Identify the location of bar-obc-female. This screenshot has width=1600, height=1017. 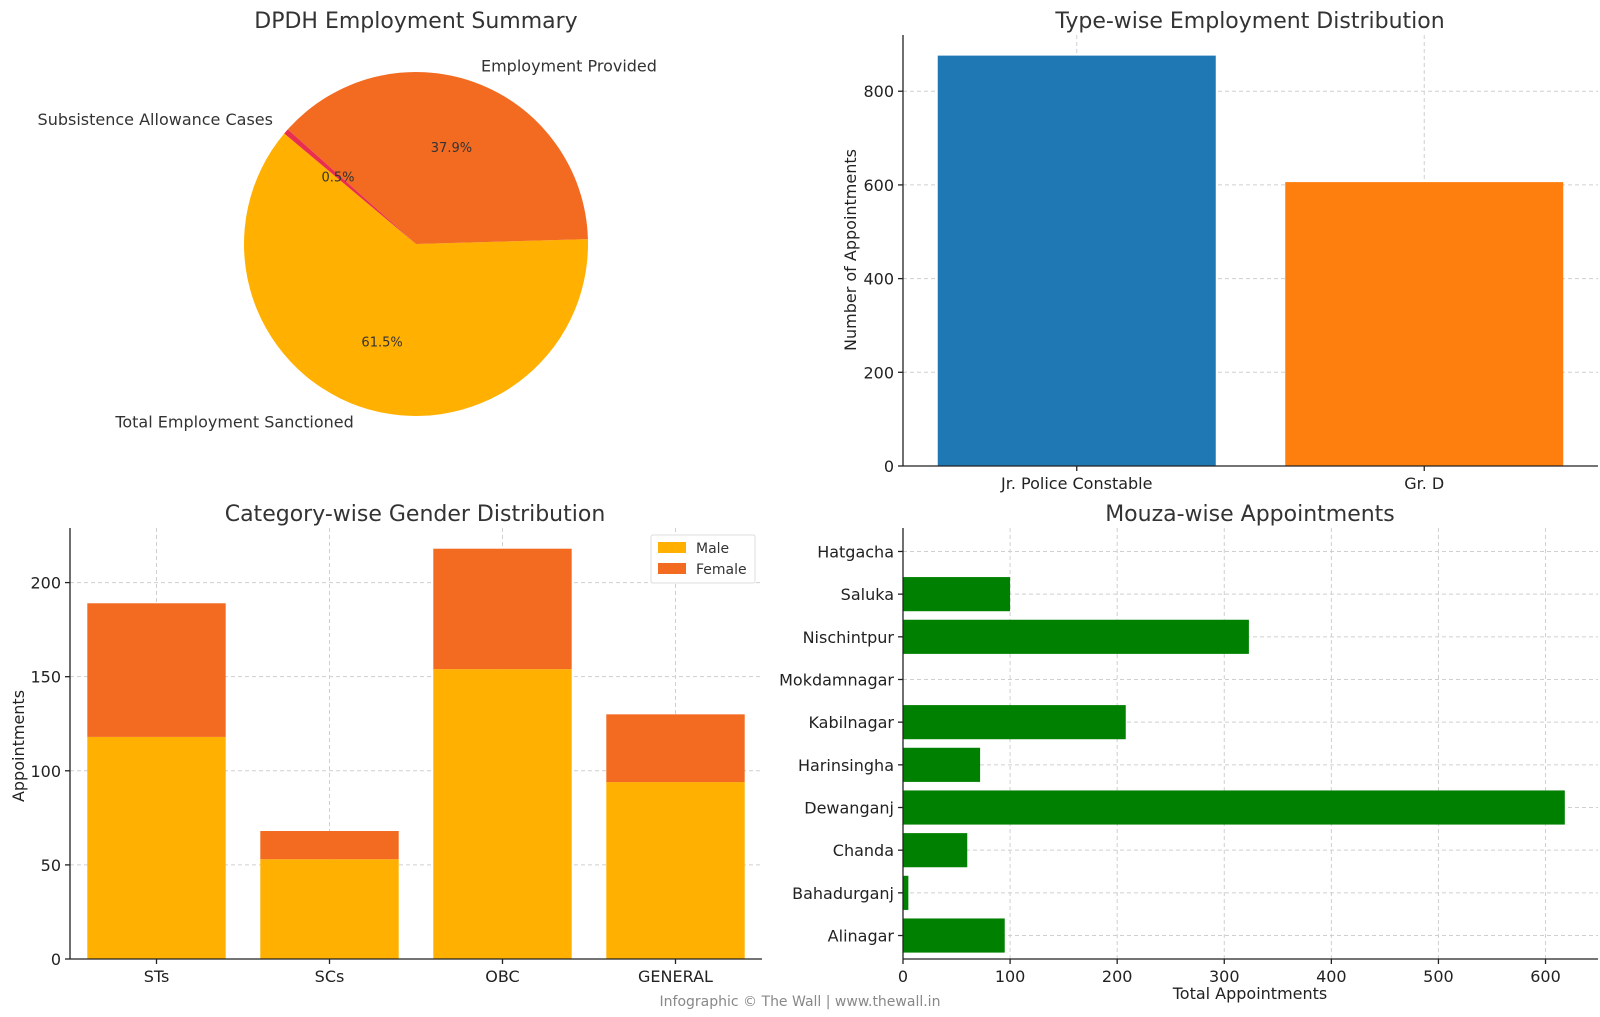
(502, 609).